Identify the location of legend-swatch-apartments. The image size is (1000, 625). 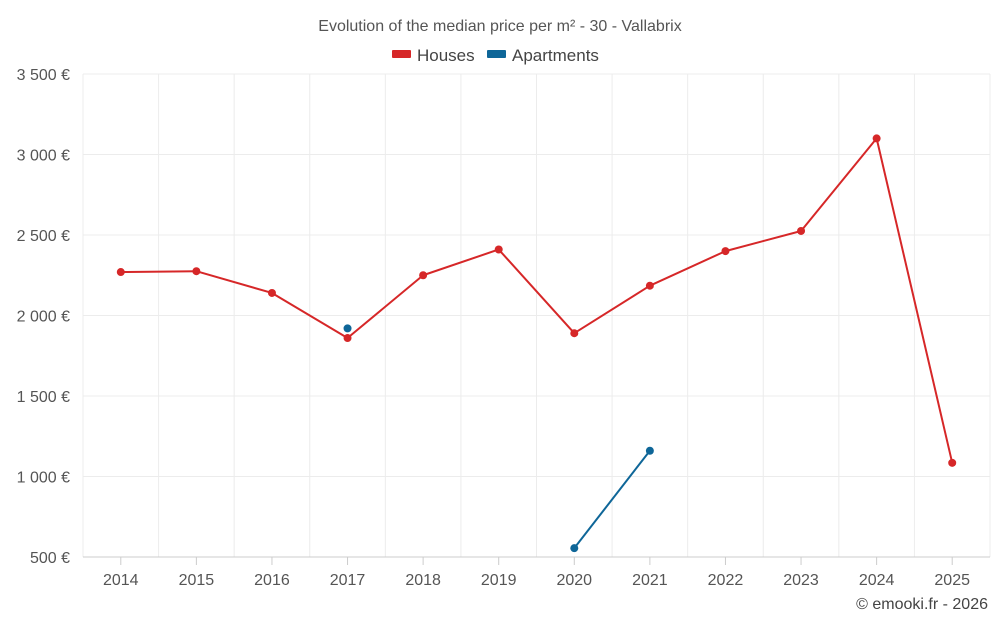
(496, 54).